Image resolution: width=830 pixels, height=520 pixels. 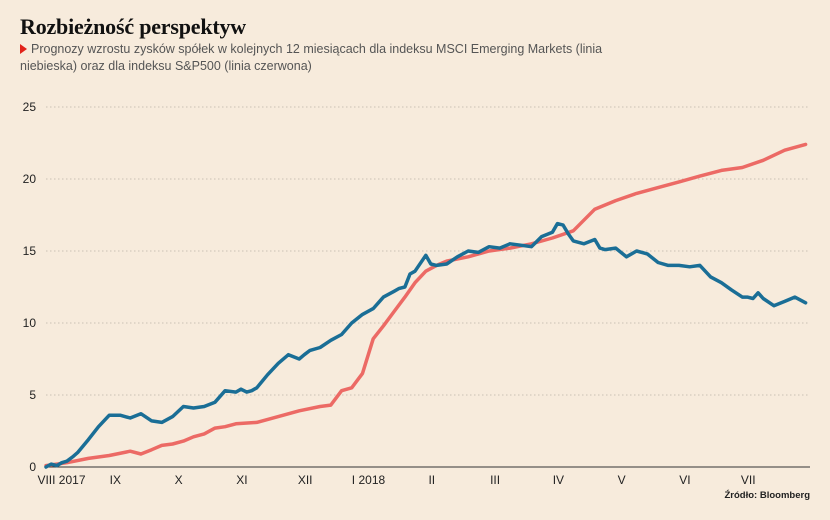 What do you see at coordinates (30, 107) in the screenshot?
I see `y-tick-label: 25` at bounding box center [30, 107].